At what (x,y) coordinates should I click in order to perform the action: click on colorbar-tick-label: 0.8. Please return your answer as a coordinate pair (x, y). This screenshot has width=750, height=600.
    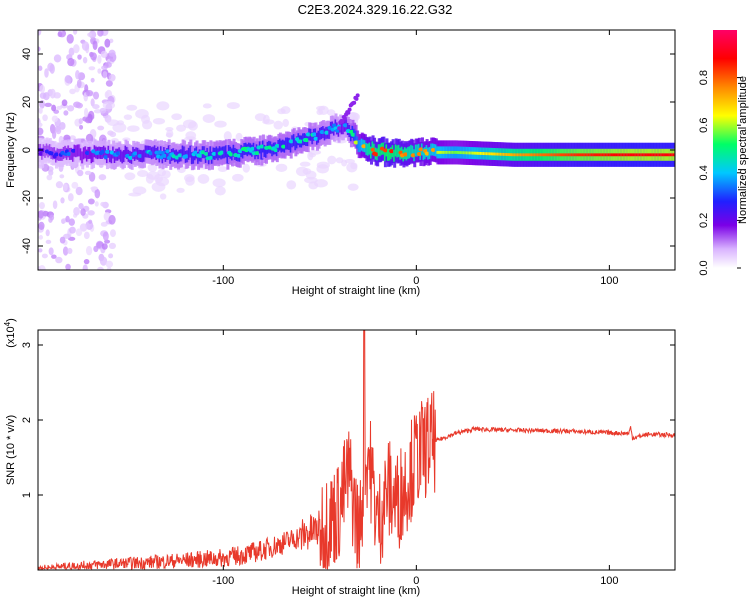
    Looking at the image, I should click on (704, 77).